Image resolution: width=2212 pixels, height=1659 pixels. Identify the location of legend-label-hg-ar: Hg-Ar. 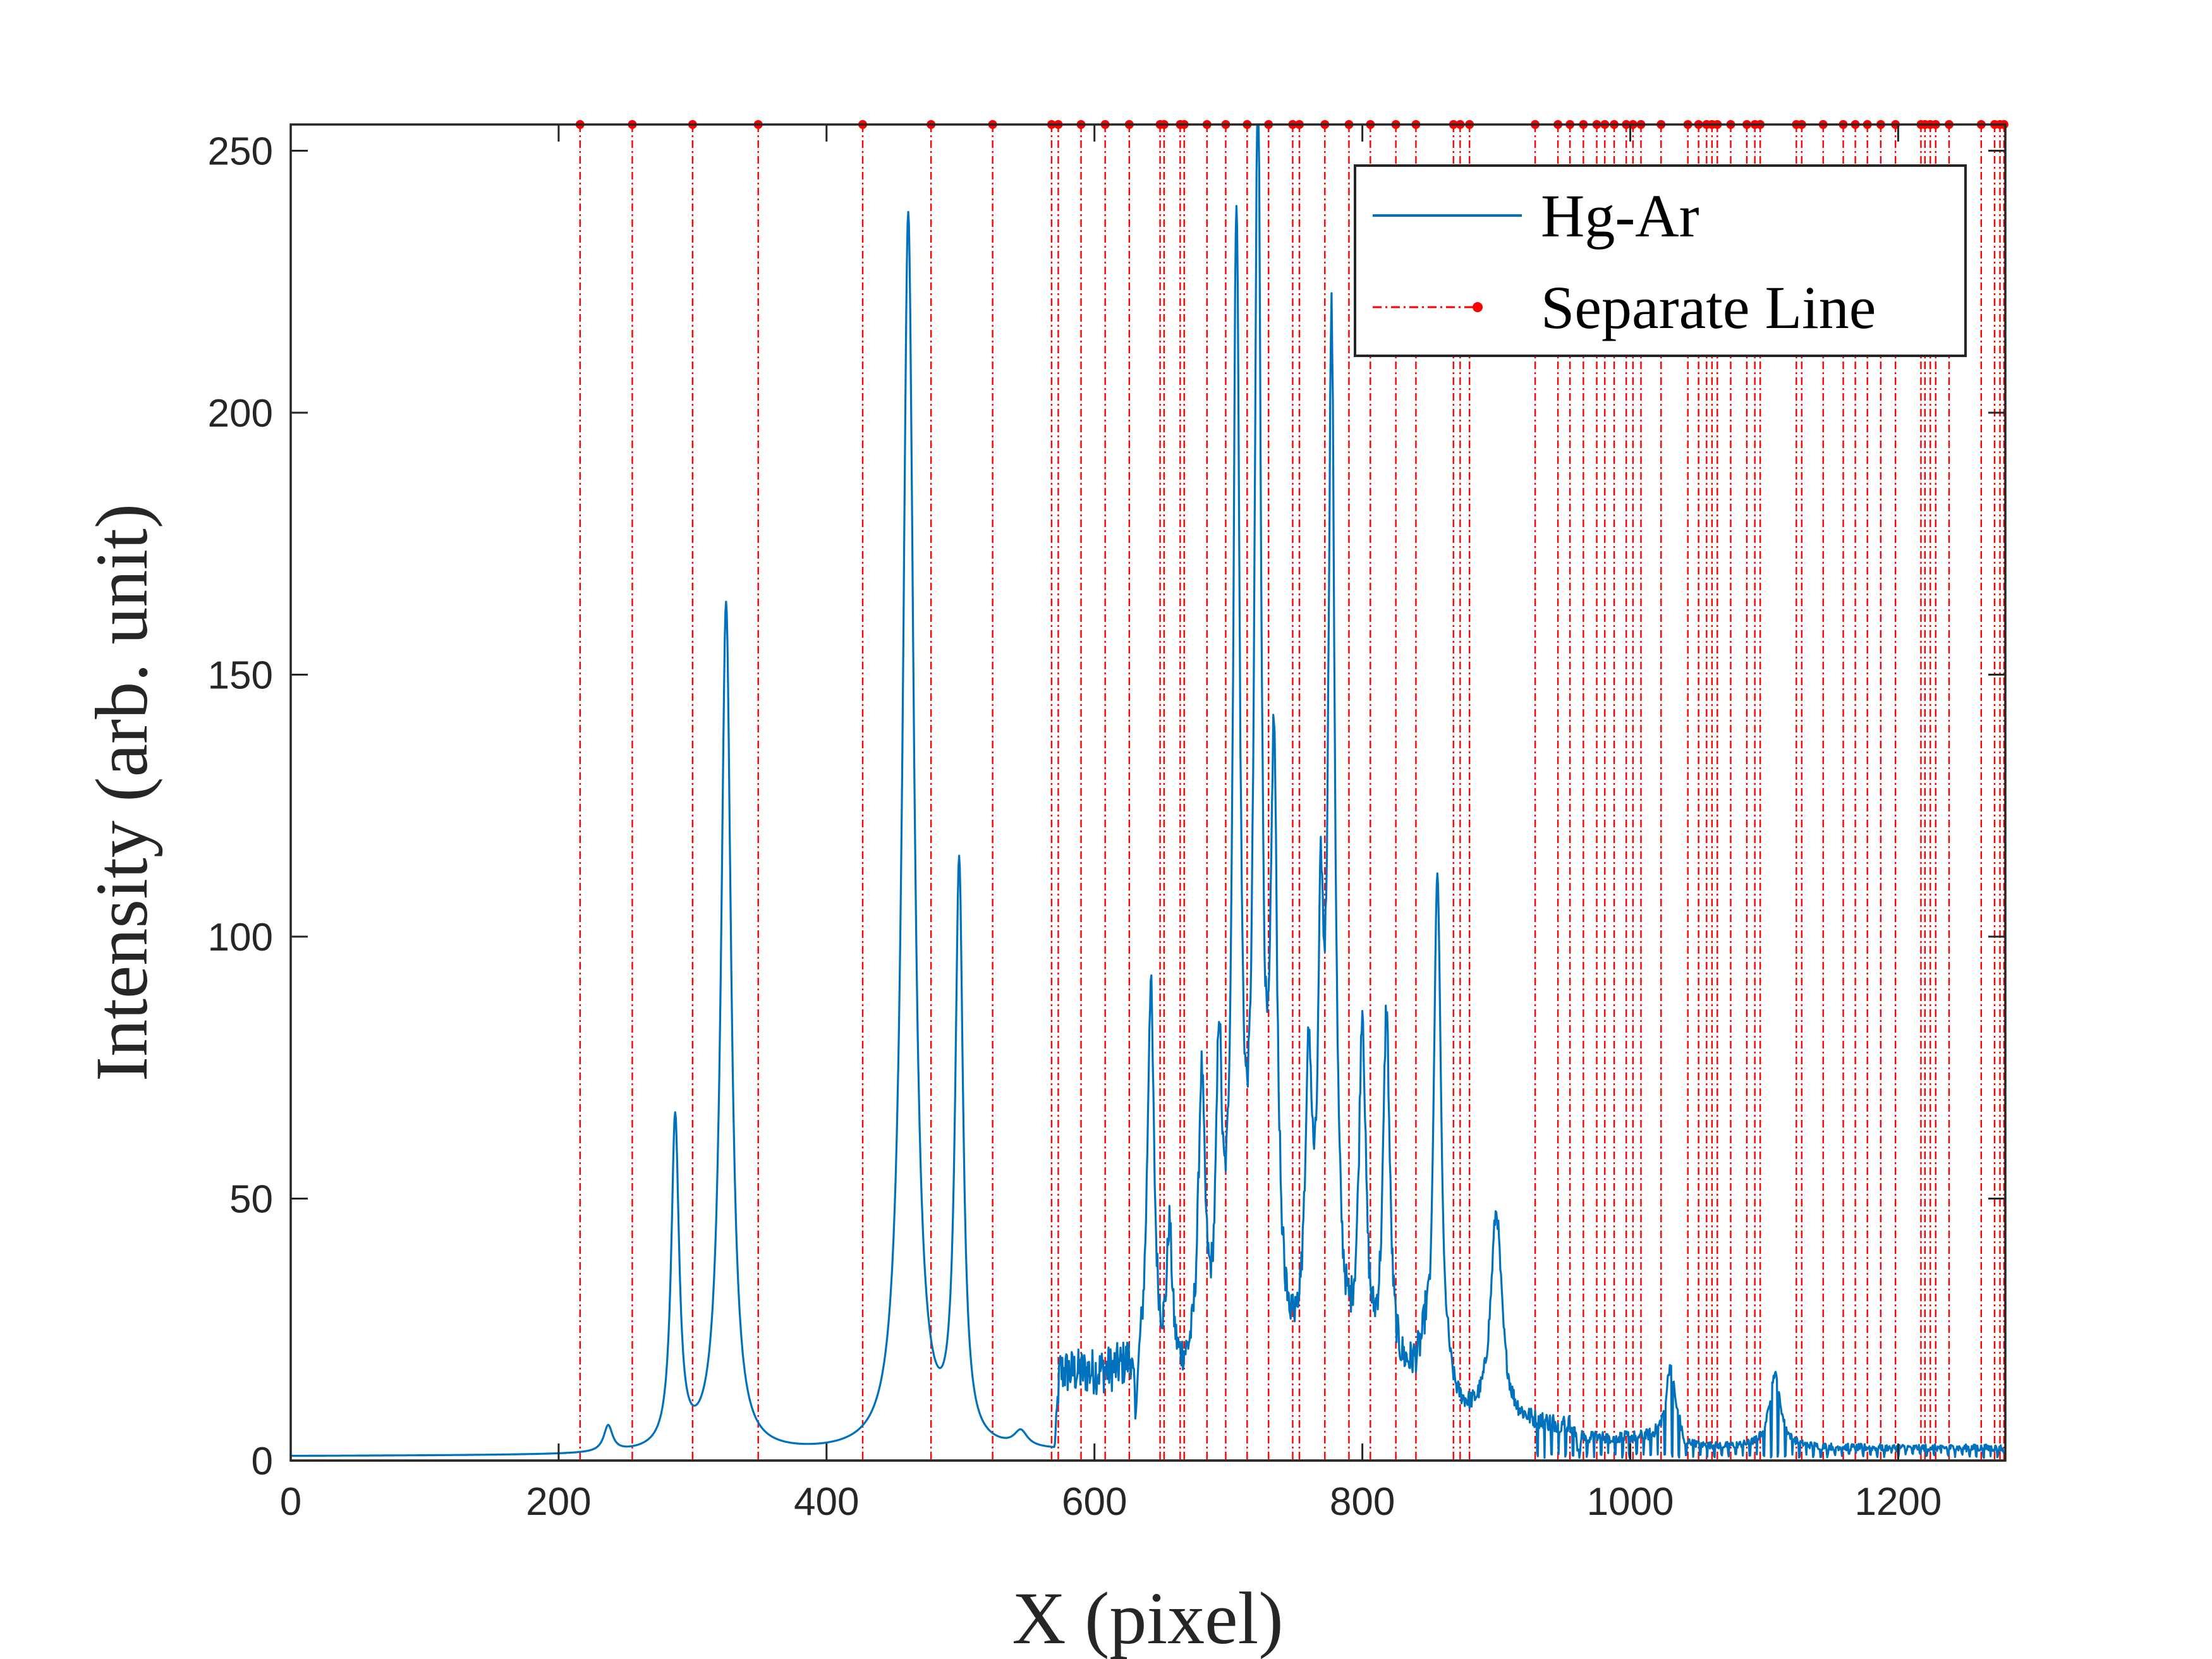
(1620, 216).